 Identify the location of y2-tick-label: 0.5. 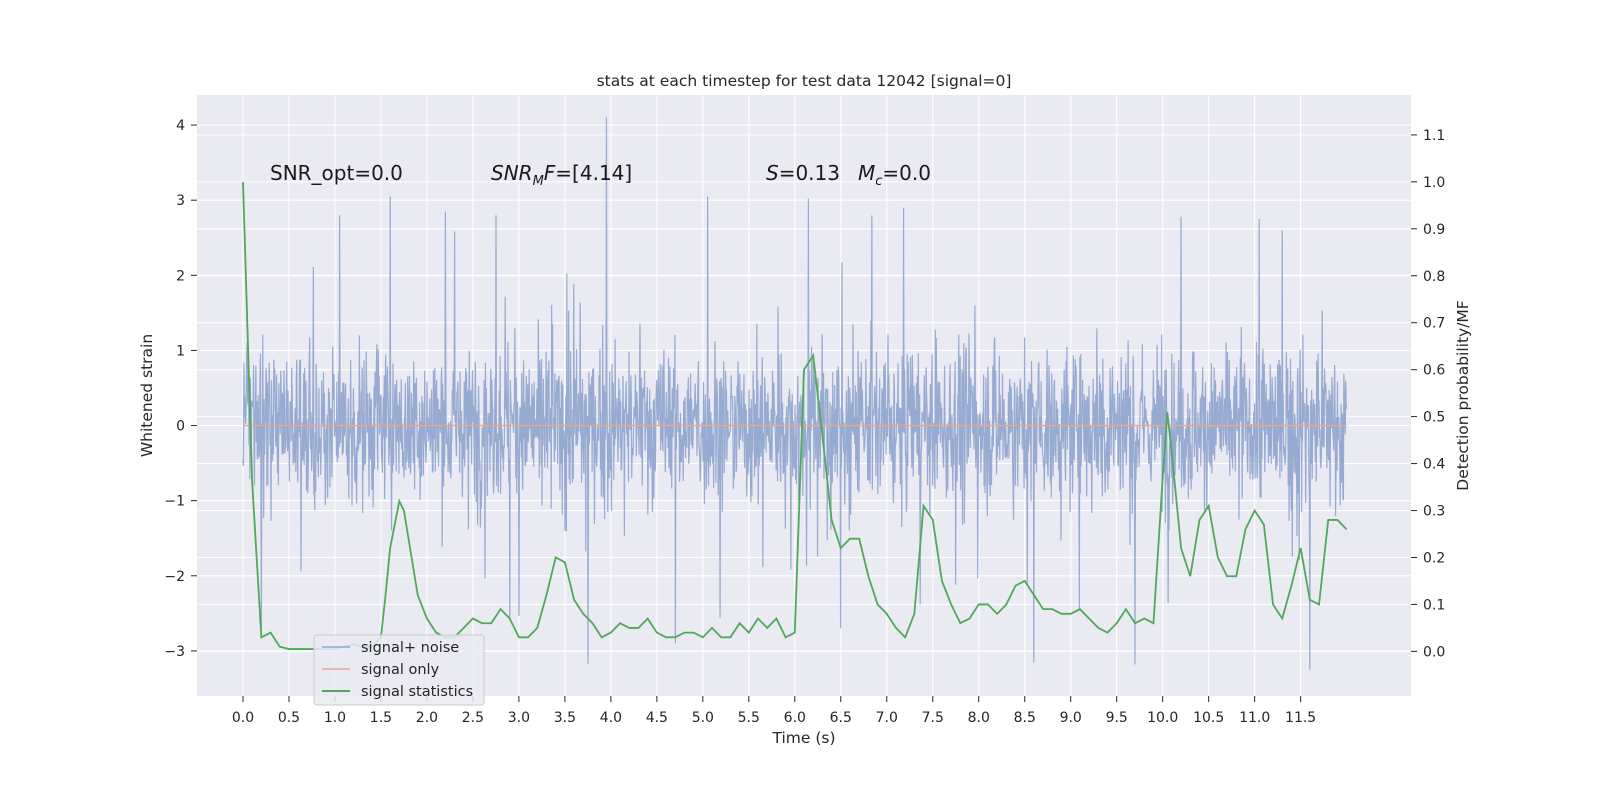
(1434, 418).